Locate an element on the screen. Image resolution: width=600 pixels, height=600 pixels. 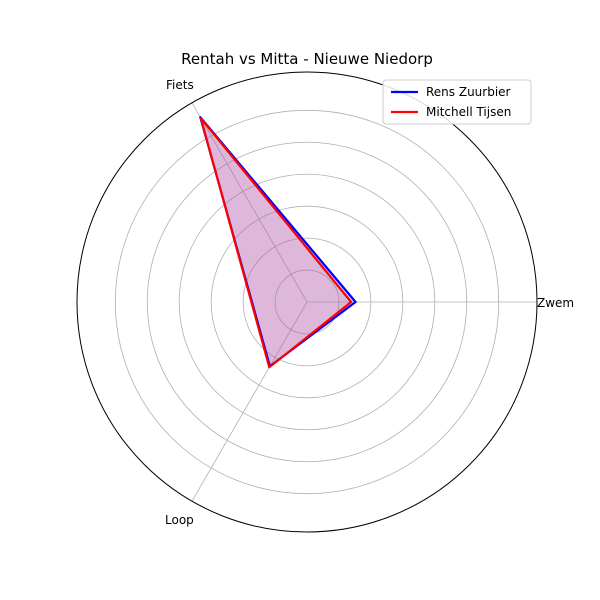
legend-label-rens: Rens Zuurbier is located at coordinates (468, 92).